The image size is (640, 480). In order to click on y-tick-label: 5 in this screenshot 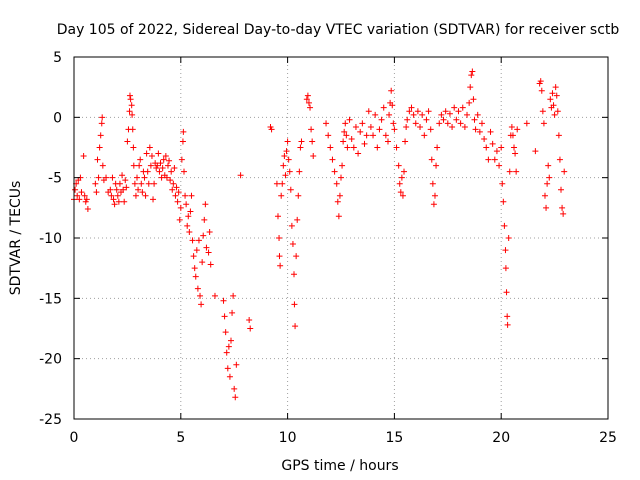, I will do `click(57, 58)`.